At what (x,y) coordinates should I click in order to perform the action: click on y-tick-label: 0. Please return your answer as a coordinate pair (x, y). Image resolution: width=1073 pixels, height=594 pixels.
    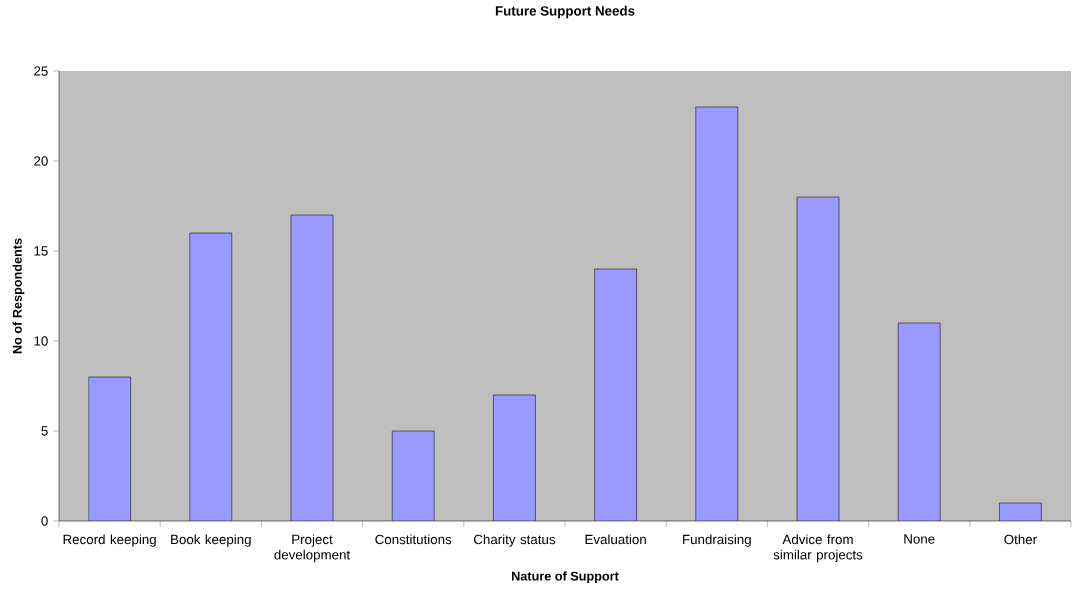
    Looking at the image, I should click on (44, 521).